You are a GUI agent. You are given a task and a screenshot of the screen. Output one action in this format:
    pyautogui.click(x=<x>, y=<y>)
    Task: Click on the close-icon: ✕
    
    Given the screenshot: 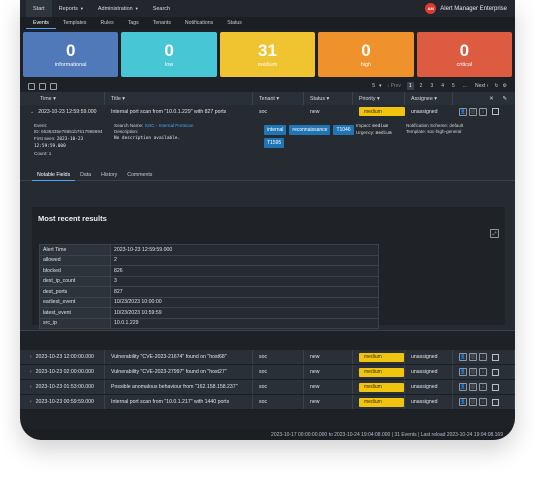 What is the action you would take?
    pyautogui.click(x=491, y=98)
    